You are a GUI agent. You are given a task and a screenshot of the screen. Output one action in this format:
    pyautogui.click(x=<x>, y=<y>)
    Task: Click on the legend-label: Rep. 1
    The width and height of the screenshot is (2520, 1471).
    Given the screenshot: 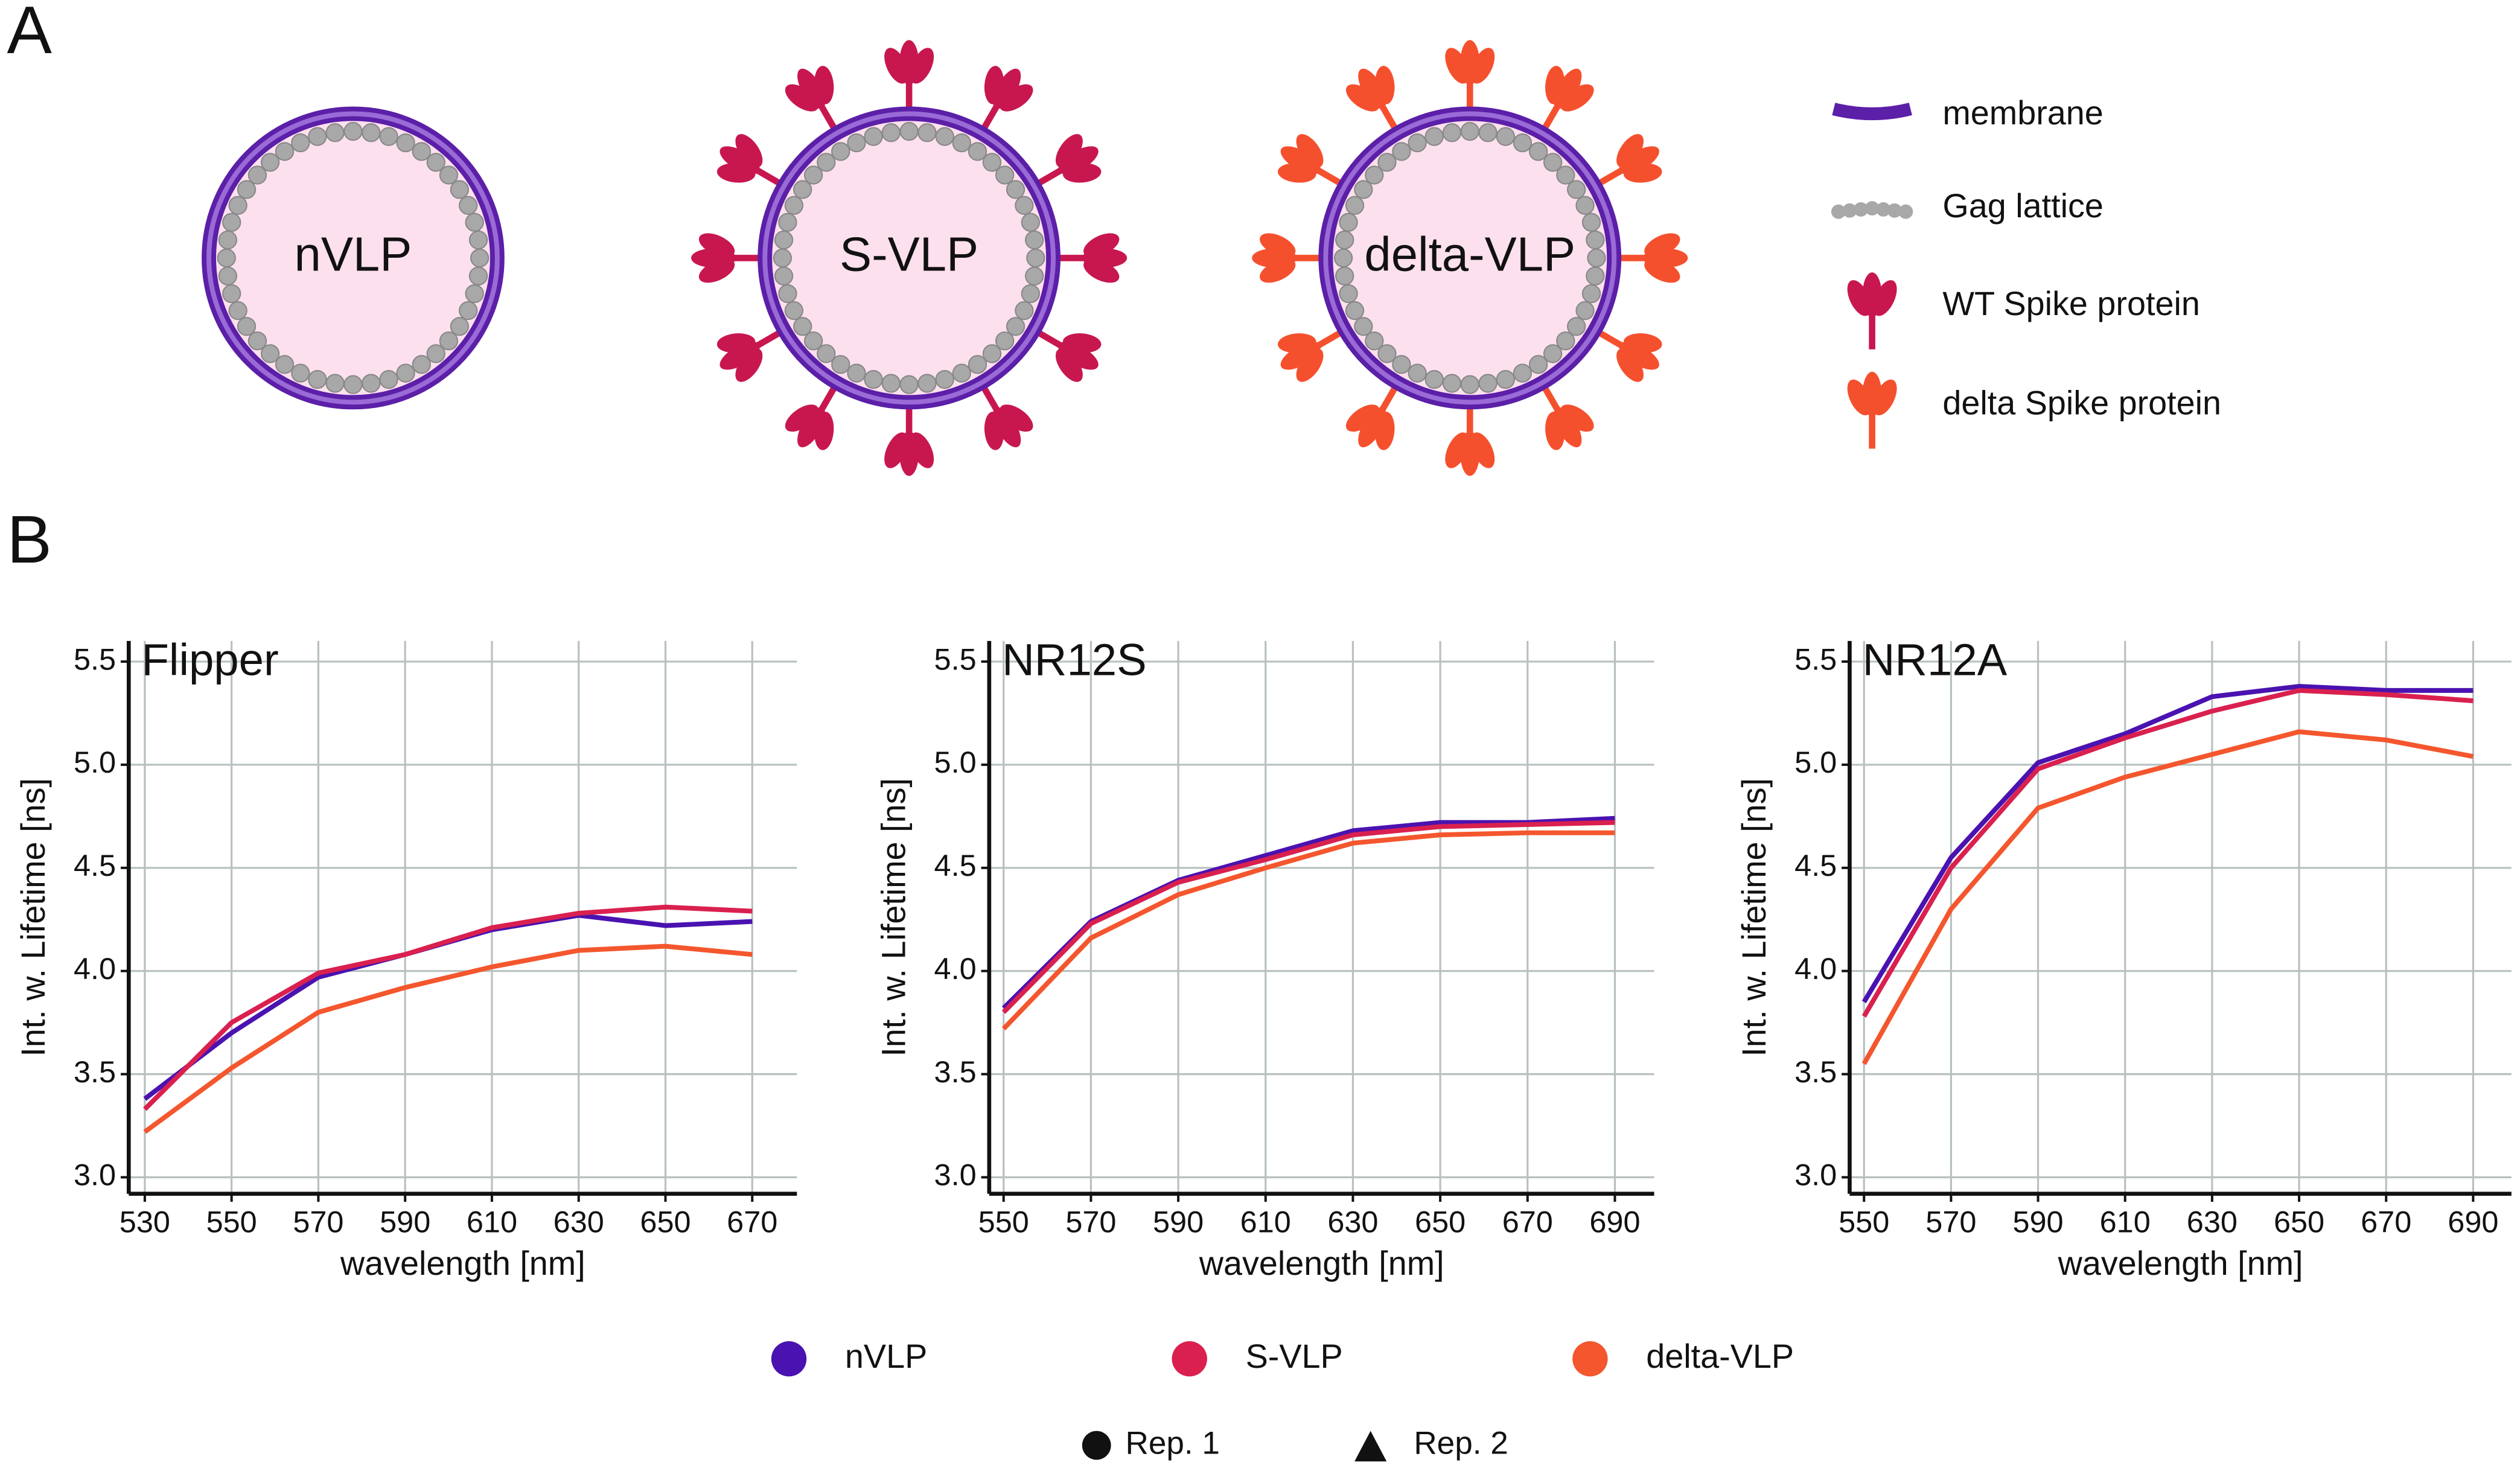 What is the action you would take?
    pyautogui.click(x=1173, y=1443)
    